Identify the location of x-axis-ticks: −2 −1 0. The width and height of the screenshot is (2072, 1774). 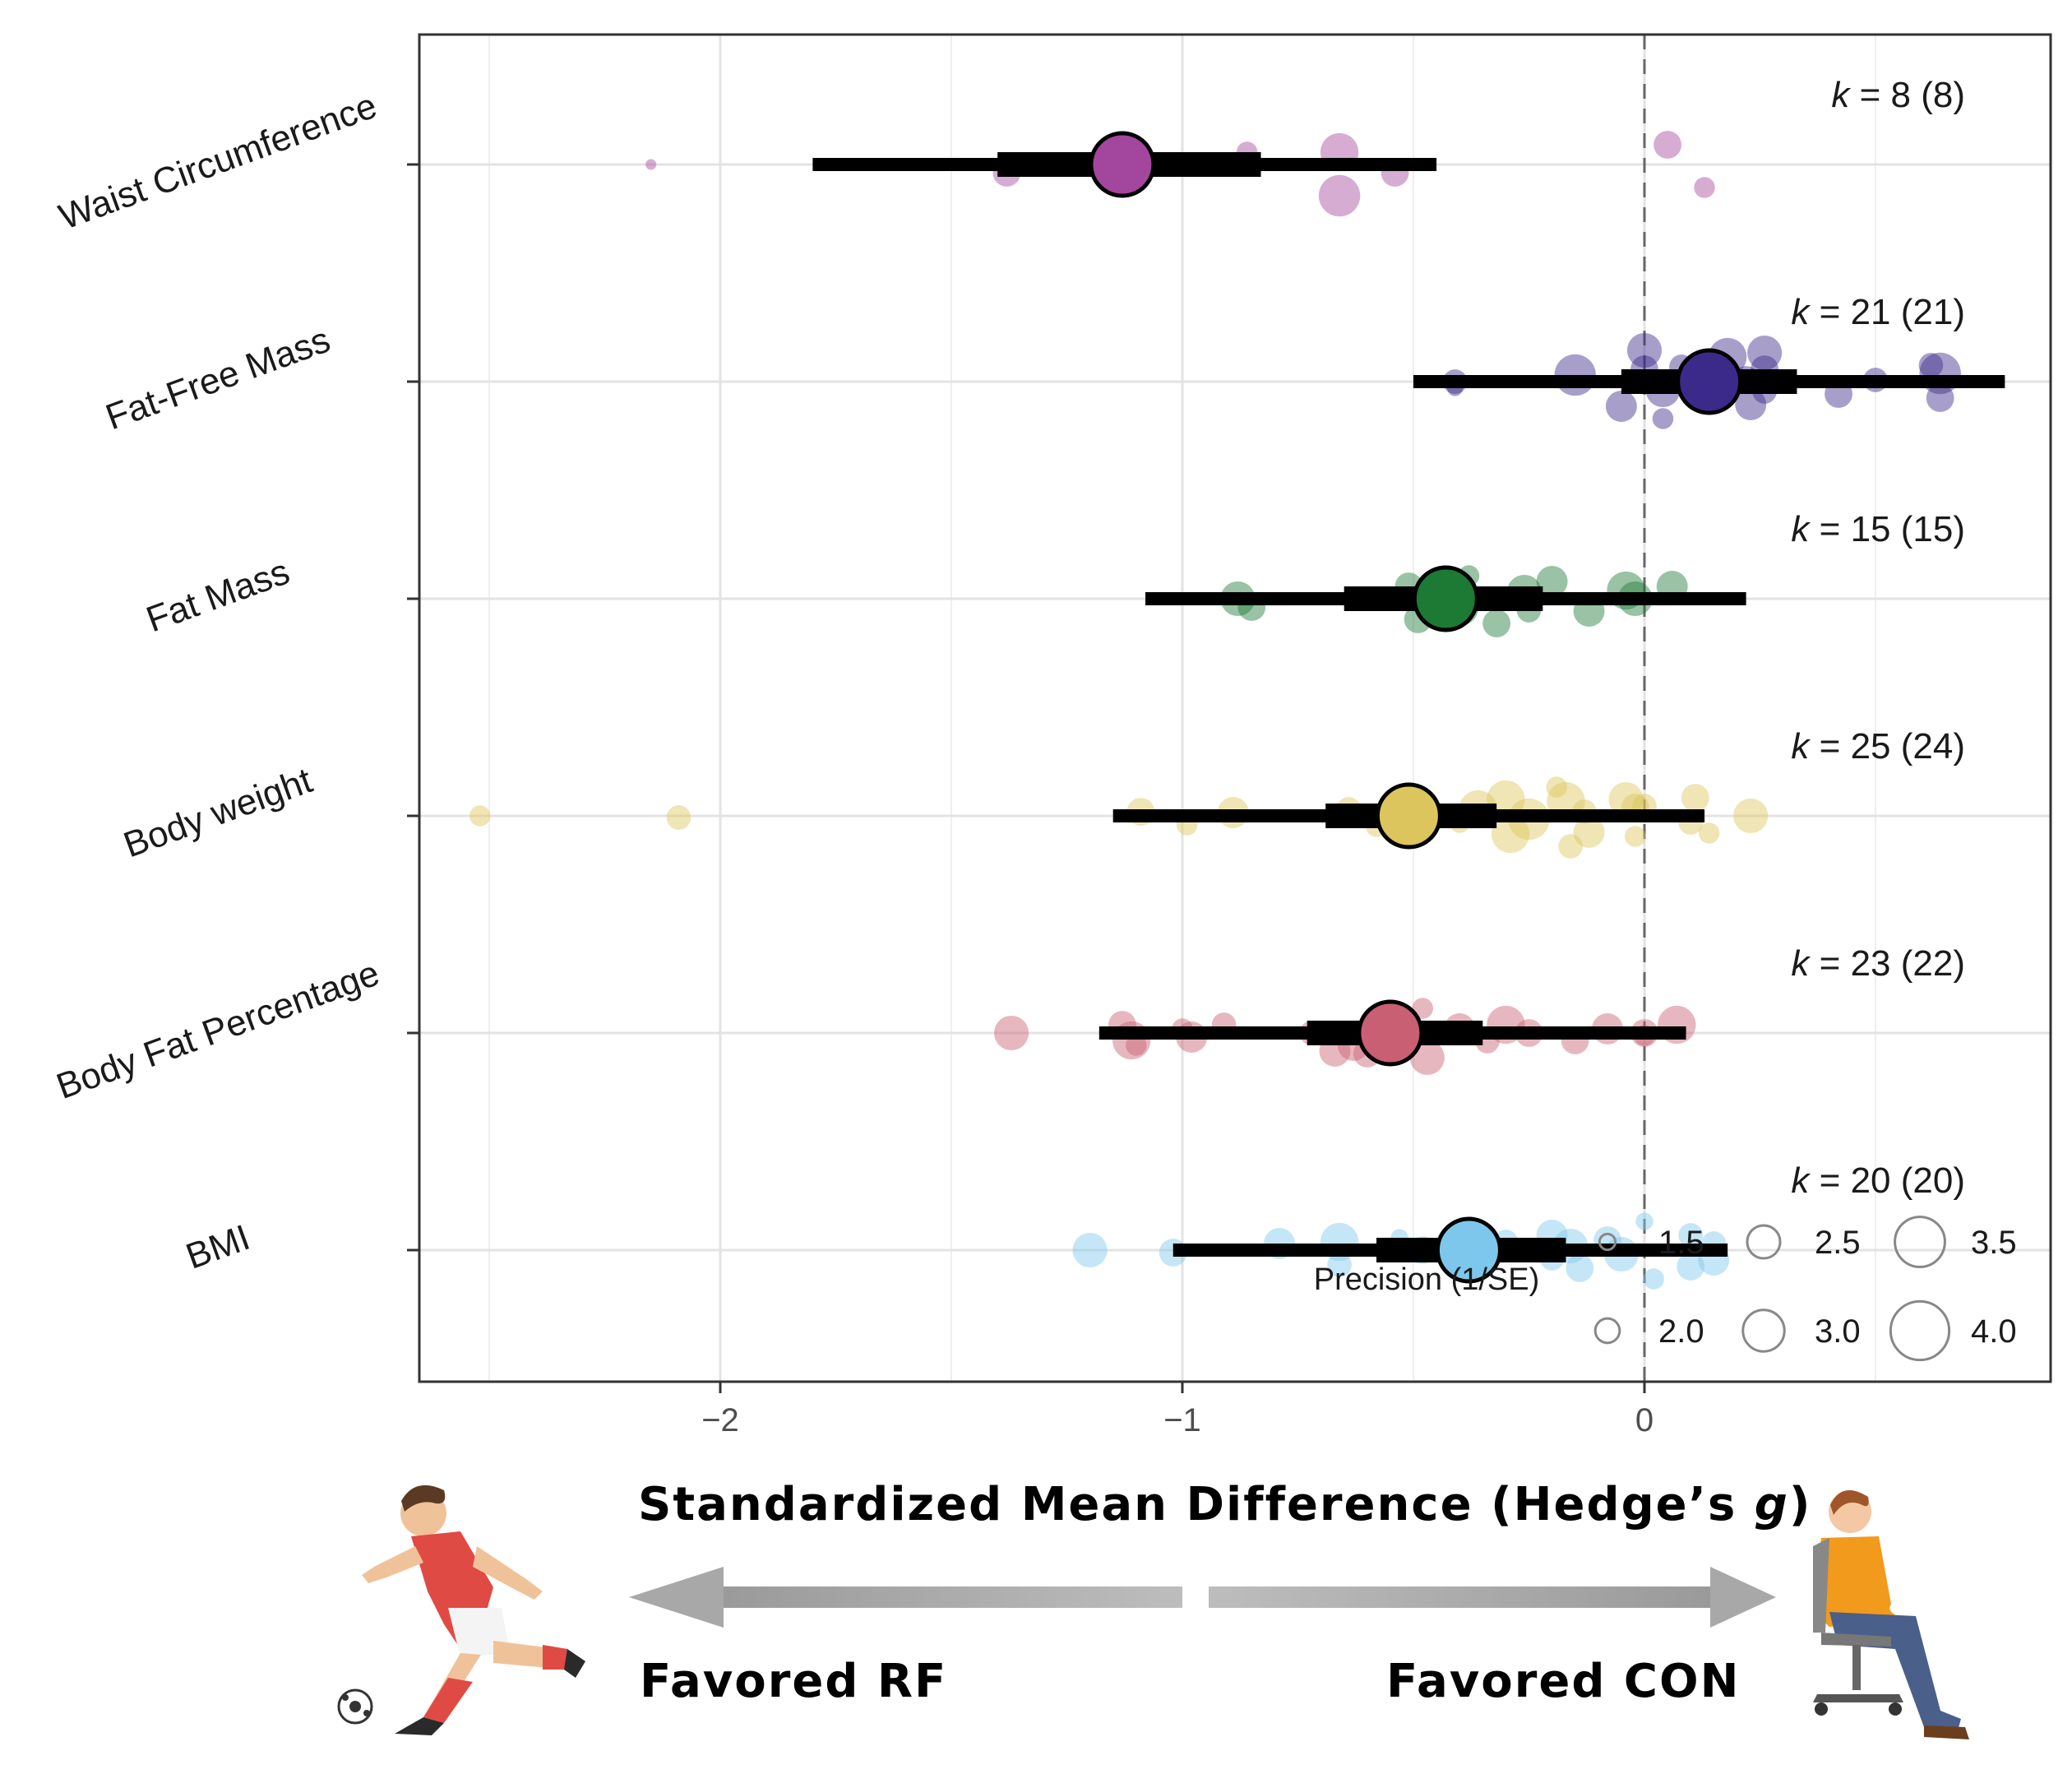
(1177, 1410).